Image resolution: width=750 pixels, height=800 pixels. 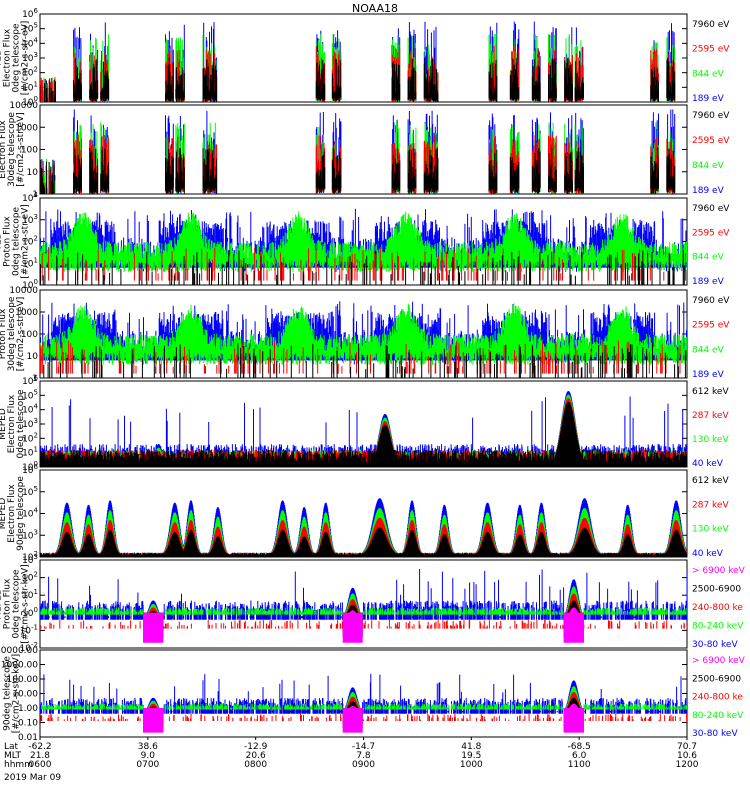 What do you see at coordinates (148, 747) in the screenshot?
I see `x-tick-label: 38.6` at bounding box center [148, 747].